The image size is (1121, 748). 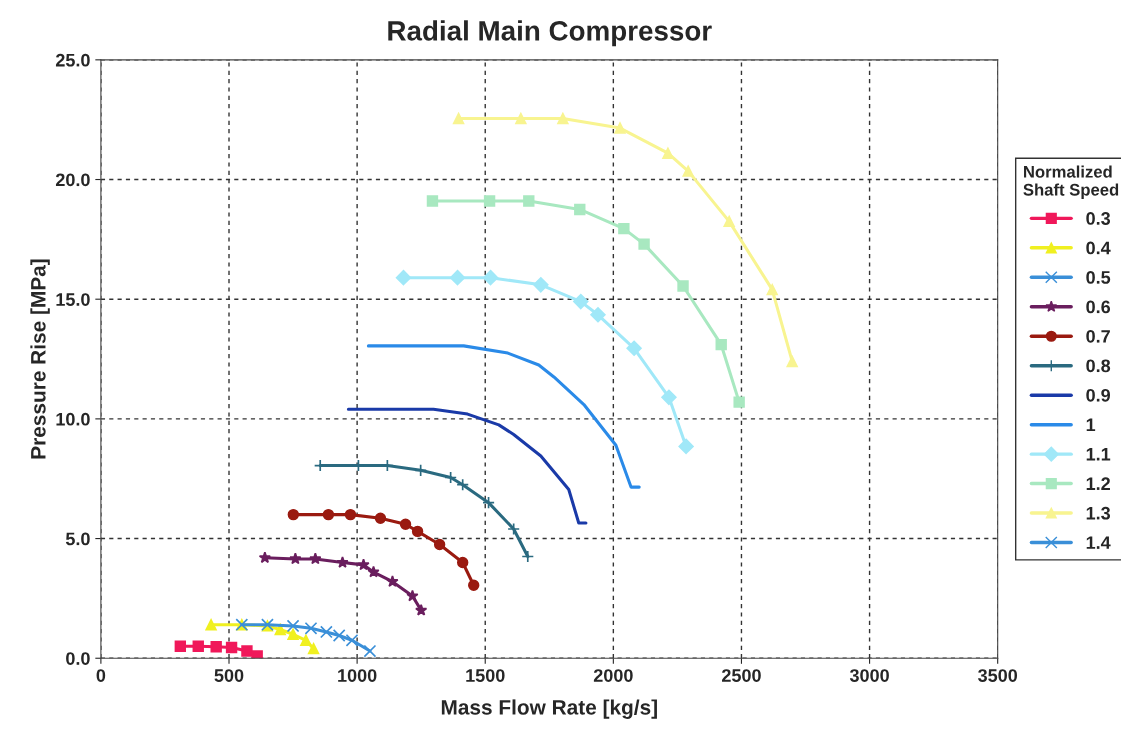 I want to click on legend-label: 0.6, so click(x=1098, y=307).